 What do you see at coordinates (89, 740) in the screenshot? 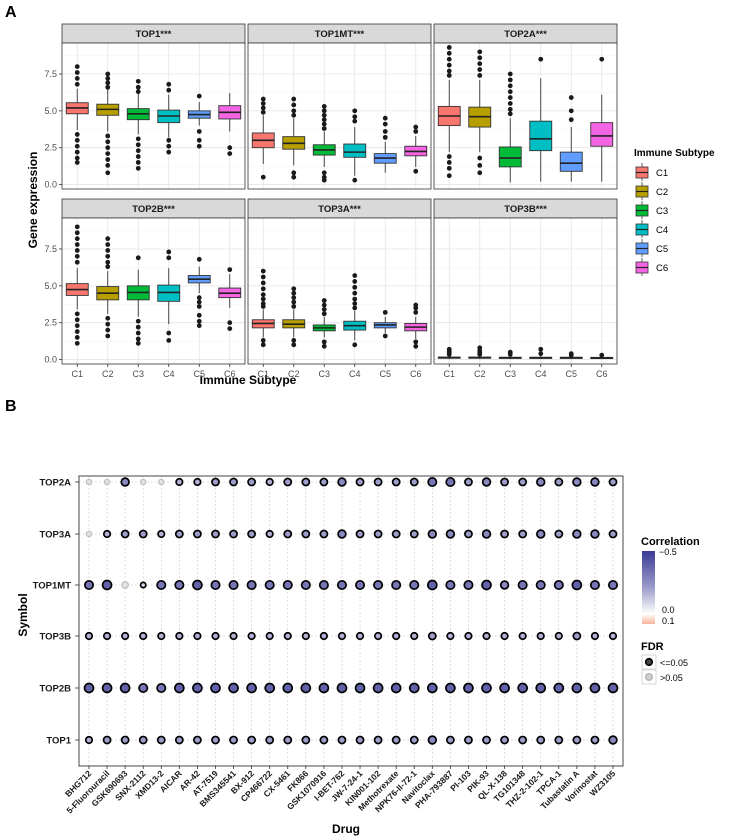
I see `dot-TOP1-BHG712` at bounding box center [89, 740].